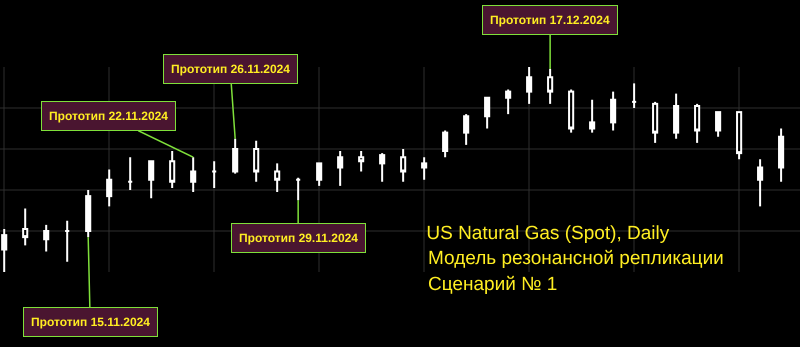 The height and width of the screenshot is (347, 800). I want to click on text: Прототип 17.12.2024, so click(550, 20).